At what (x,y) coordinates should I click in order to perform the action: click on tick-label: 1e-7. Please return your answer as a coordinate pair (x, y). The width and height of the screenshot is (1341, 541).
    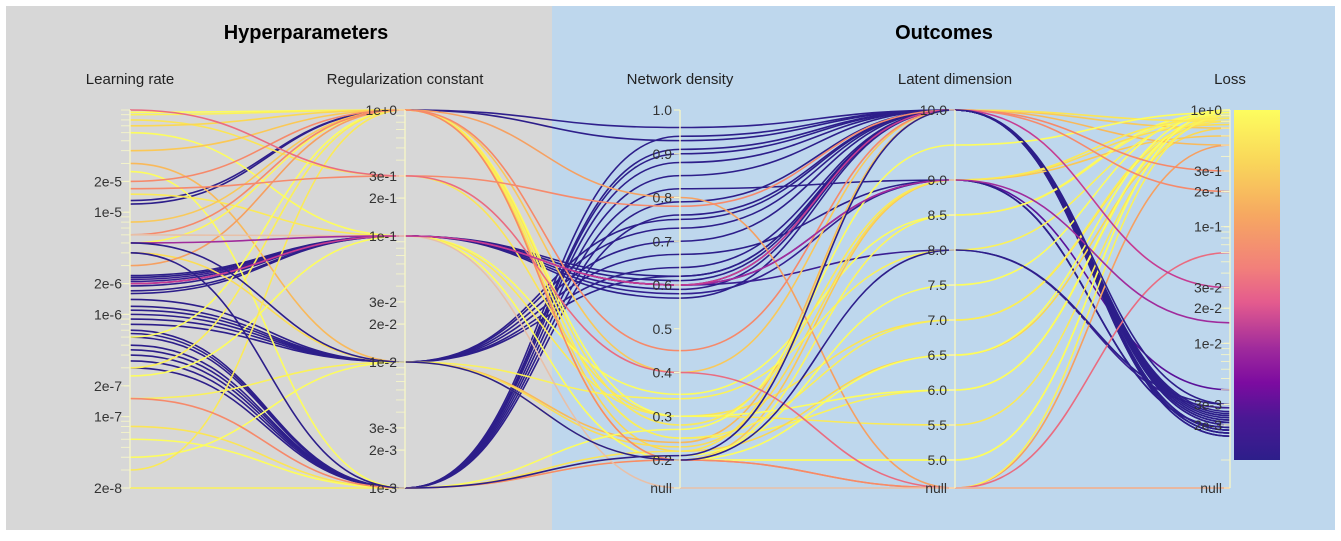
    Looking at the image, I should click on (108, 417).